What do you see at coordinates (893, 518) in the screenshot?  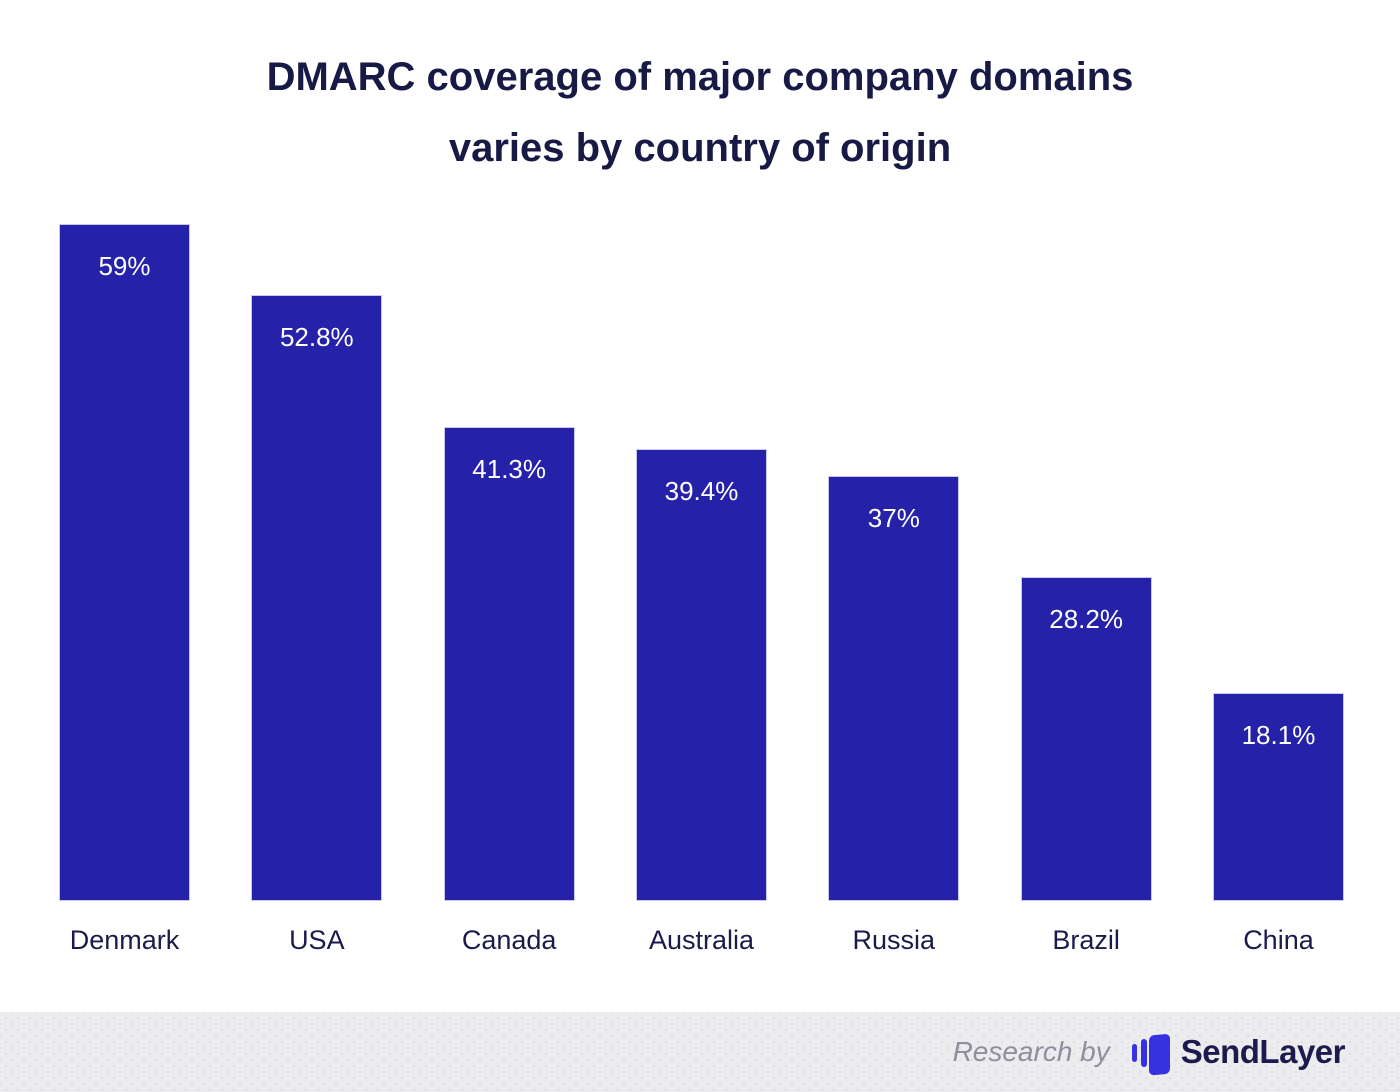 I see `bar-value-label-russia: 37%` at bounding box center [893, 518].